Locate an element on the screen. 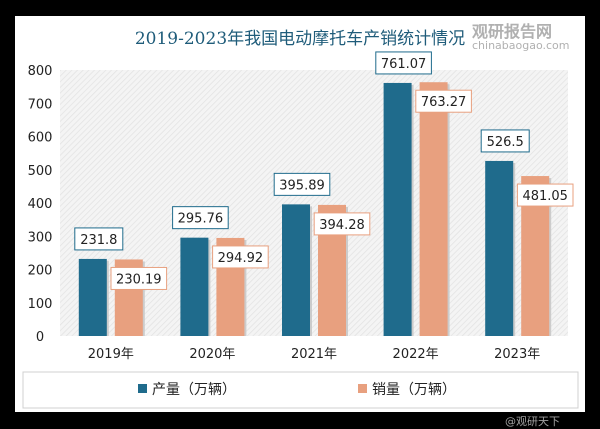  y-tick-label: 600 is located at coordinates (40, 138).